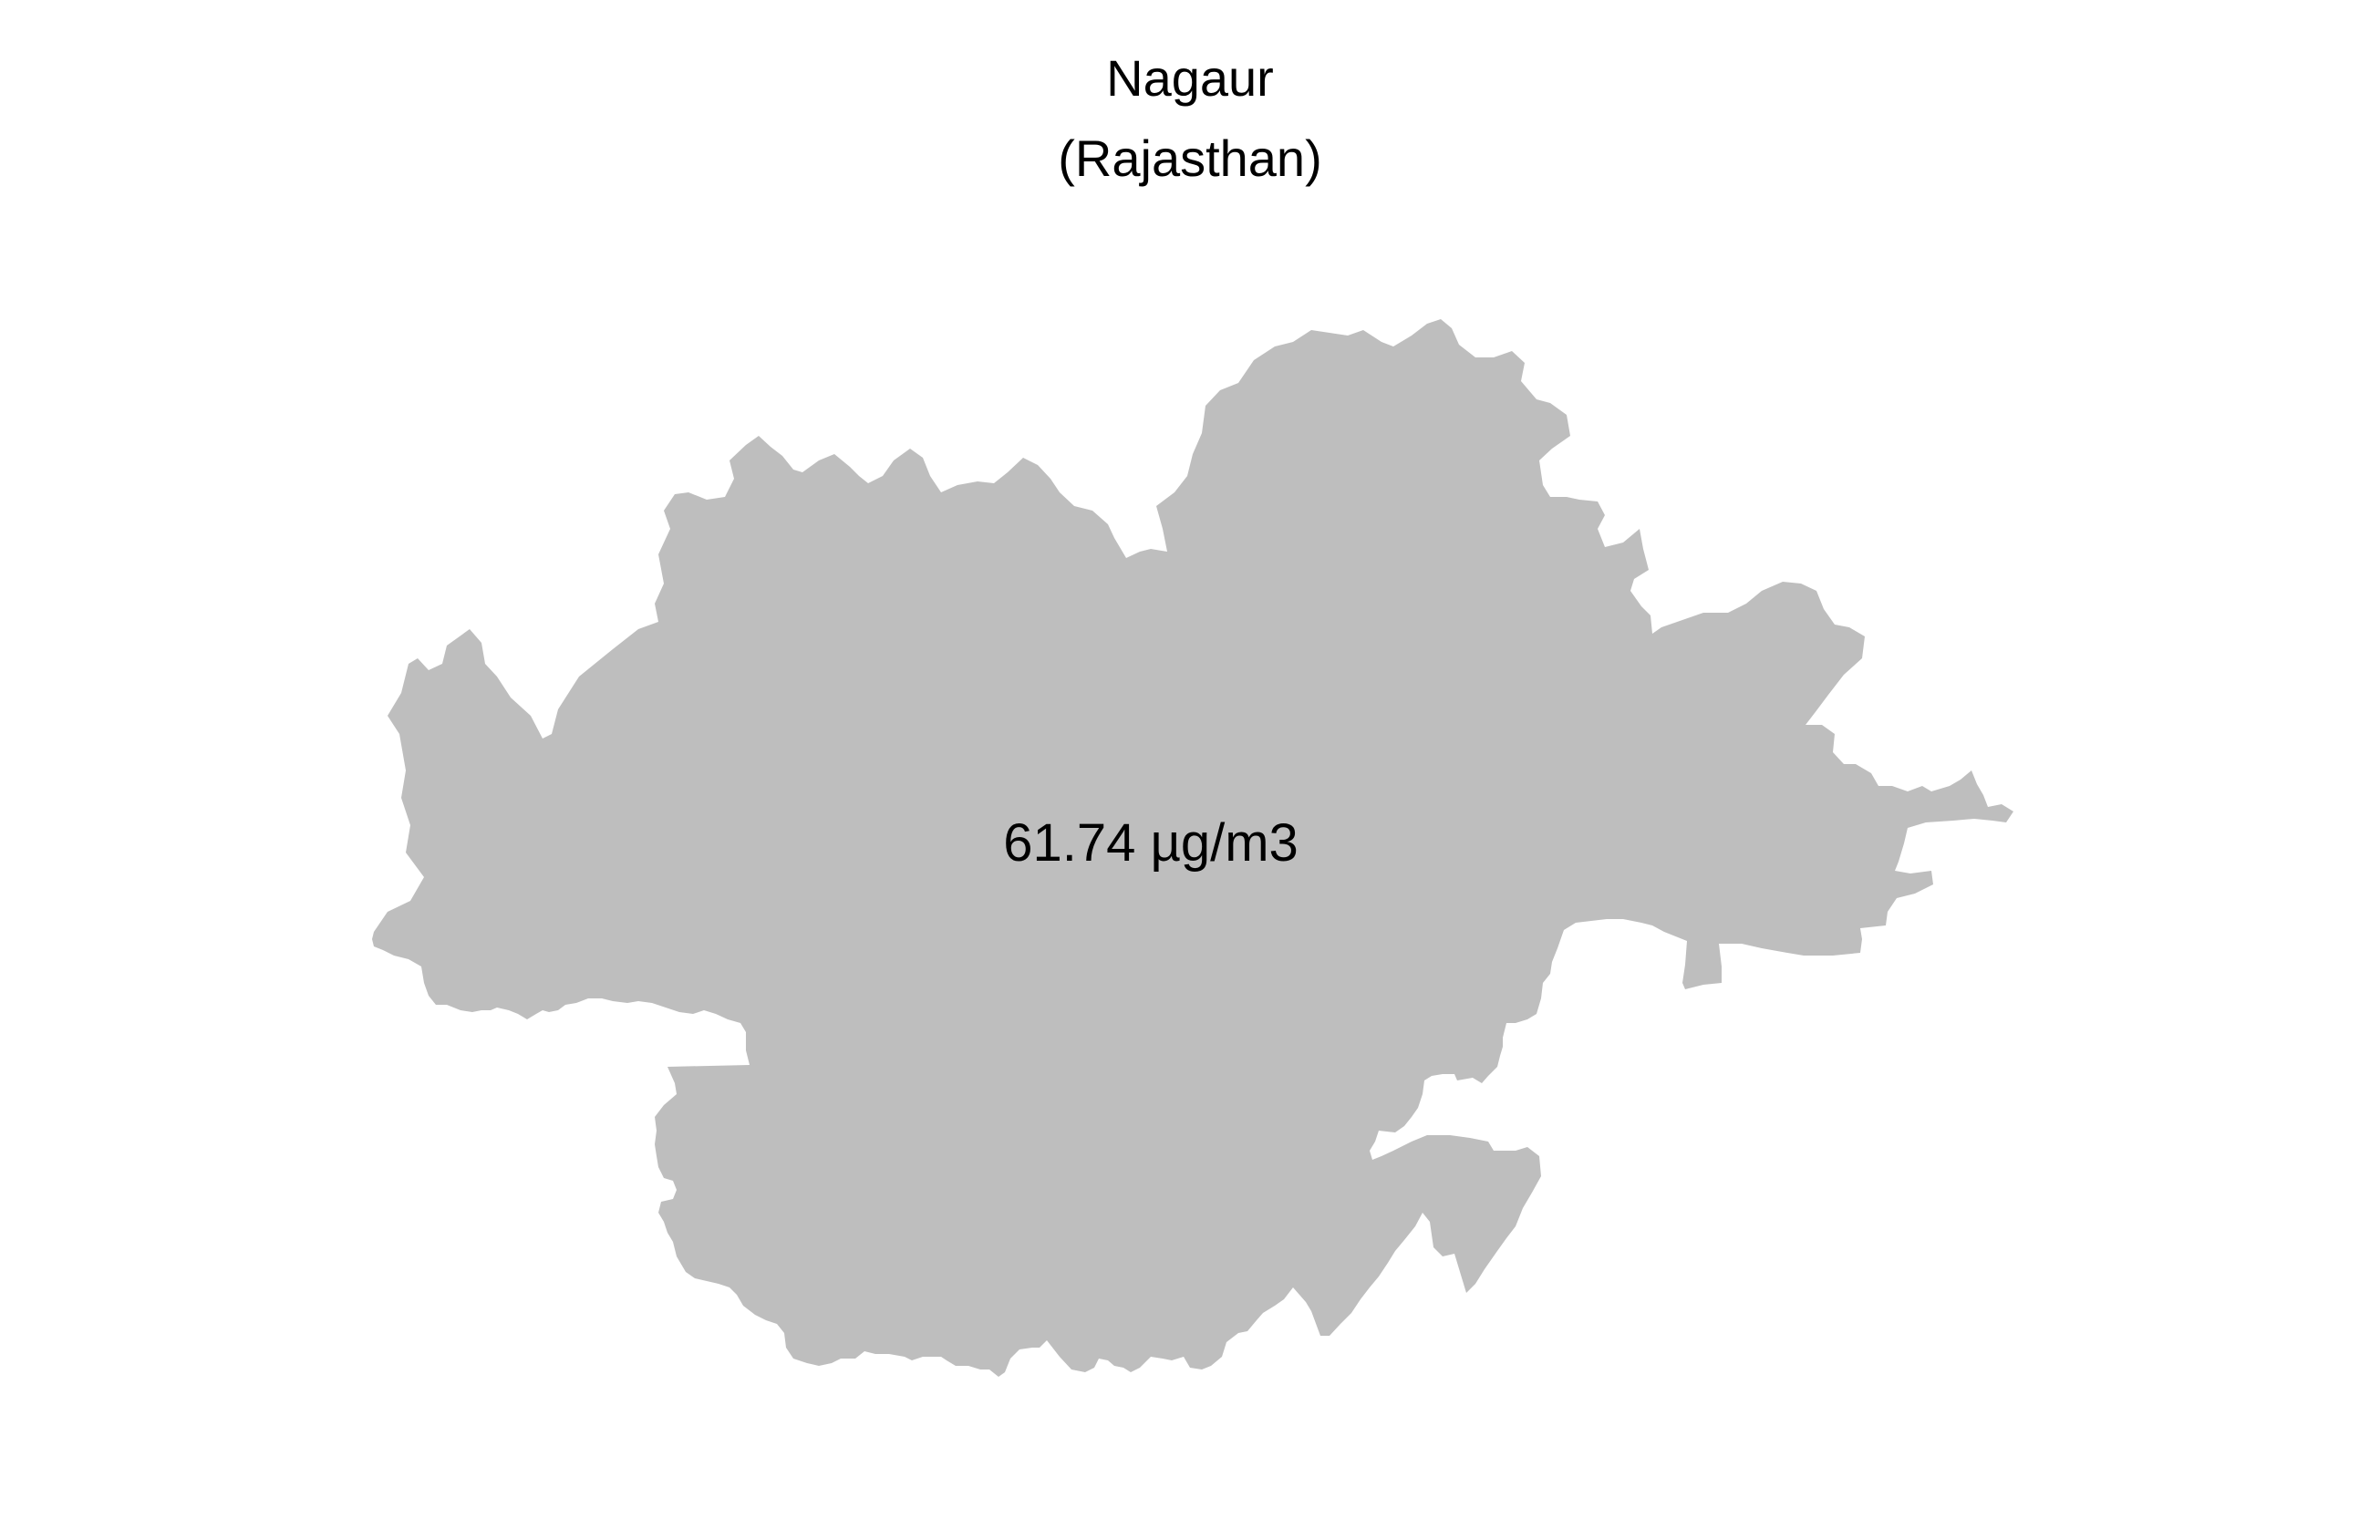 The width and height of the screenshot is (2380, 1540). I want to click on state-name: (Rajasthan), so click(1190, 158).